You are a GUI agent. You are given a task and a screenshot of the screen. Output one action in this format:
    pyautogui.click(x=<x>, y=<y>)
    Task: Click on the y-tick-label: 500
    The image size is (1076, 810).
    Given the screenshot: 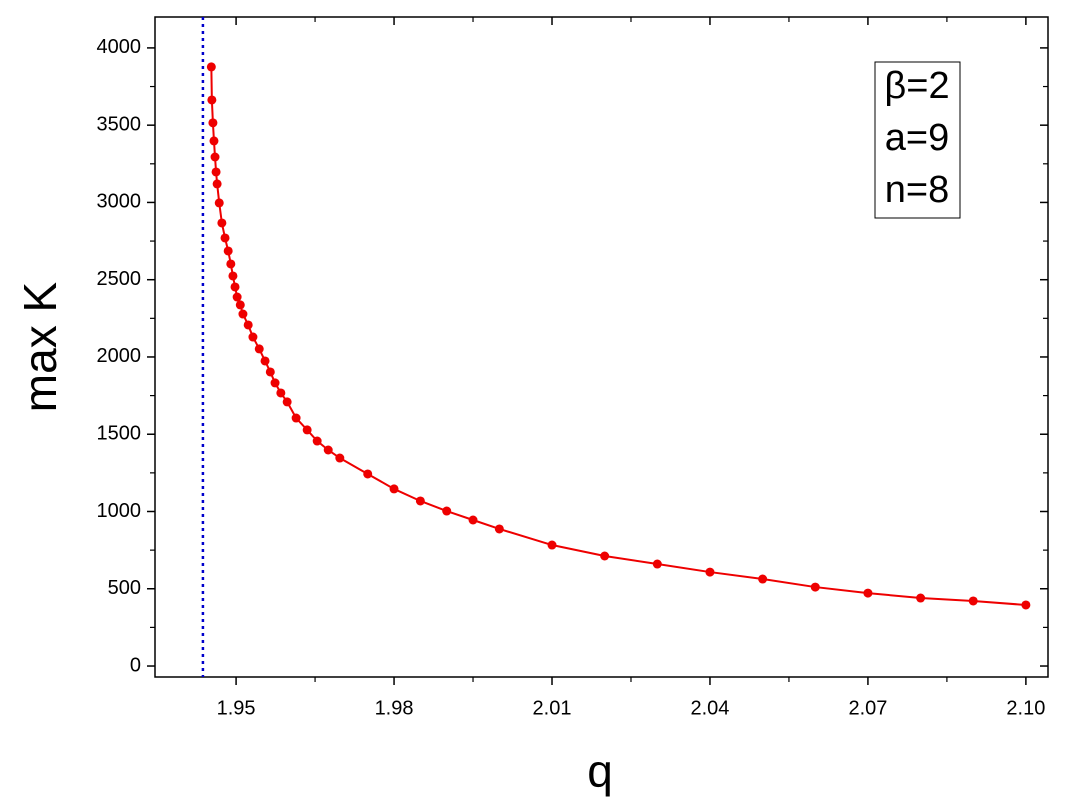 What is the action you would take?
    pyautogui.click(x=124, y=588)
    